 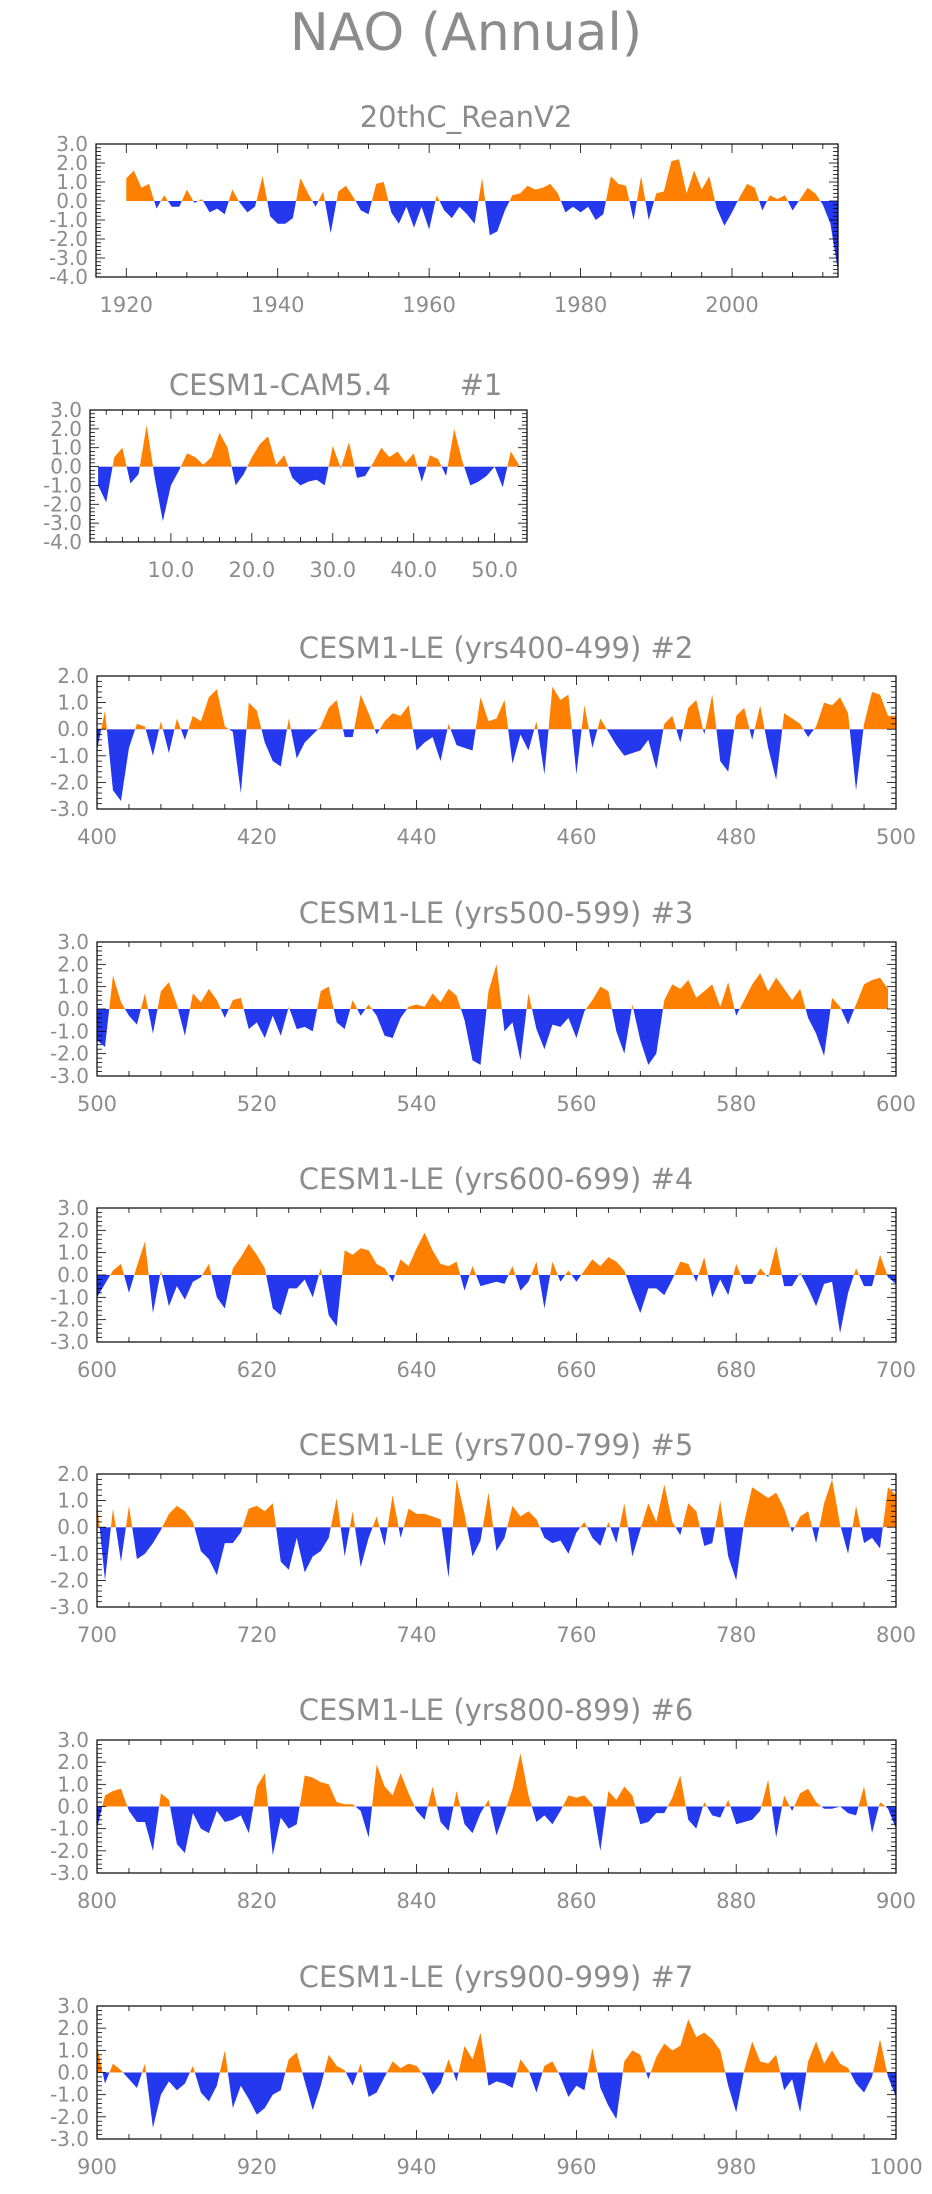 What do you see at coordinates (280, 385) in the screenshot?
I see `chart-title-2: CESM1-CAM5.4` at bounding box center [280, 385].